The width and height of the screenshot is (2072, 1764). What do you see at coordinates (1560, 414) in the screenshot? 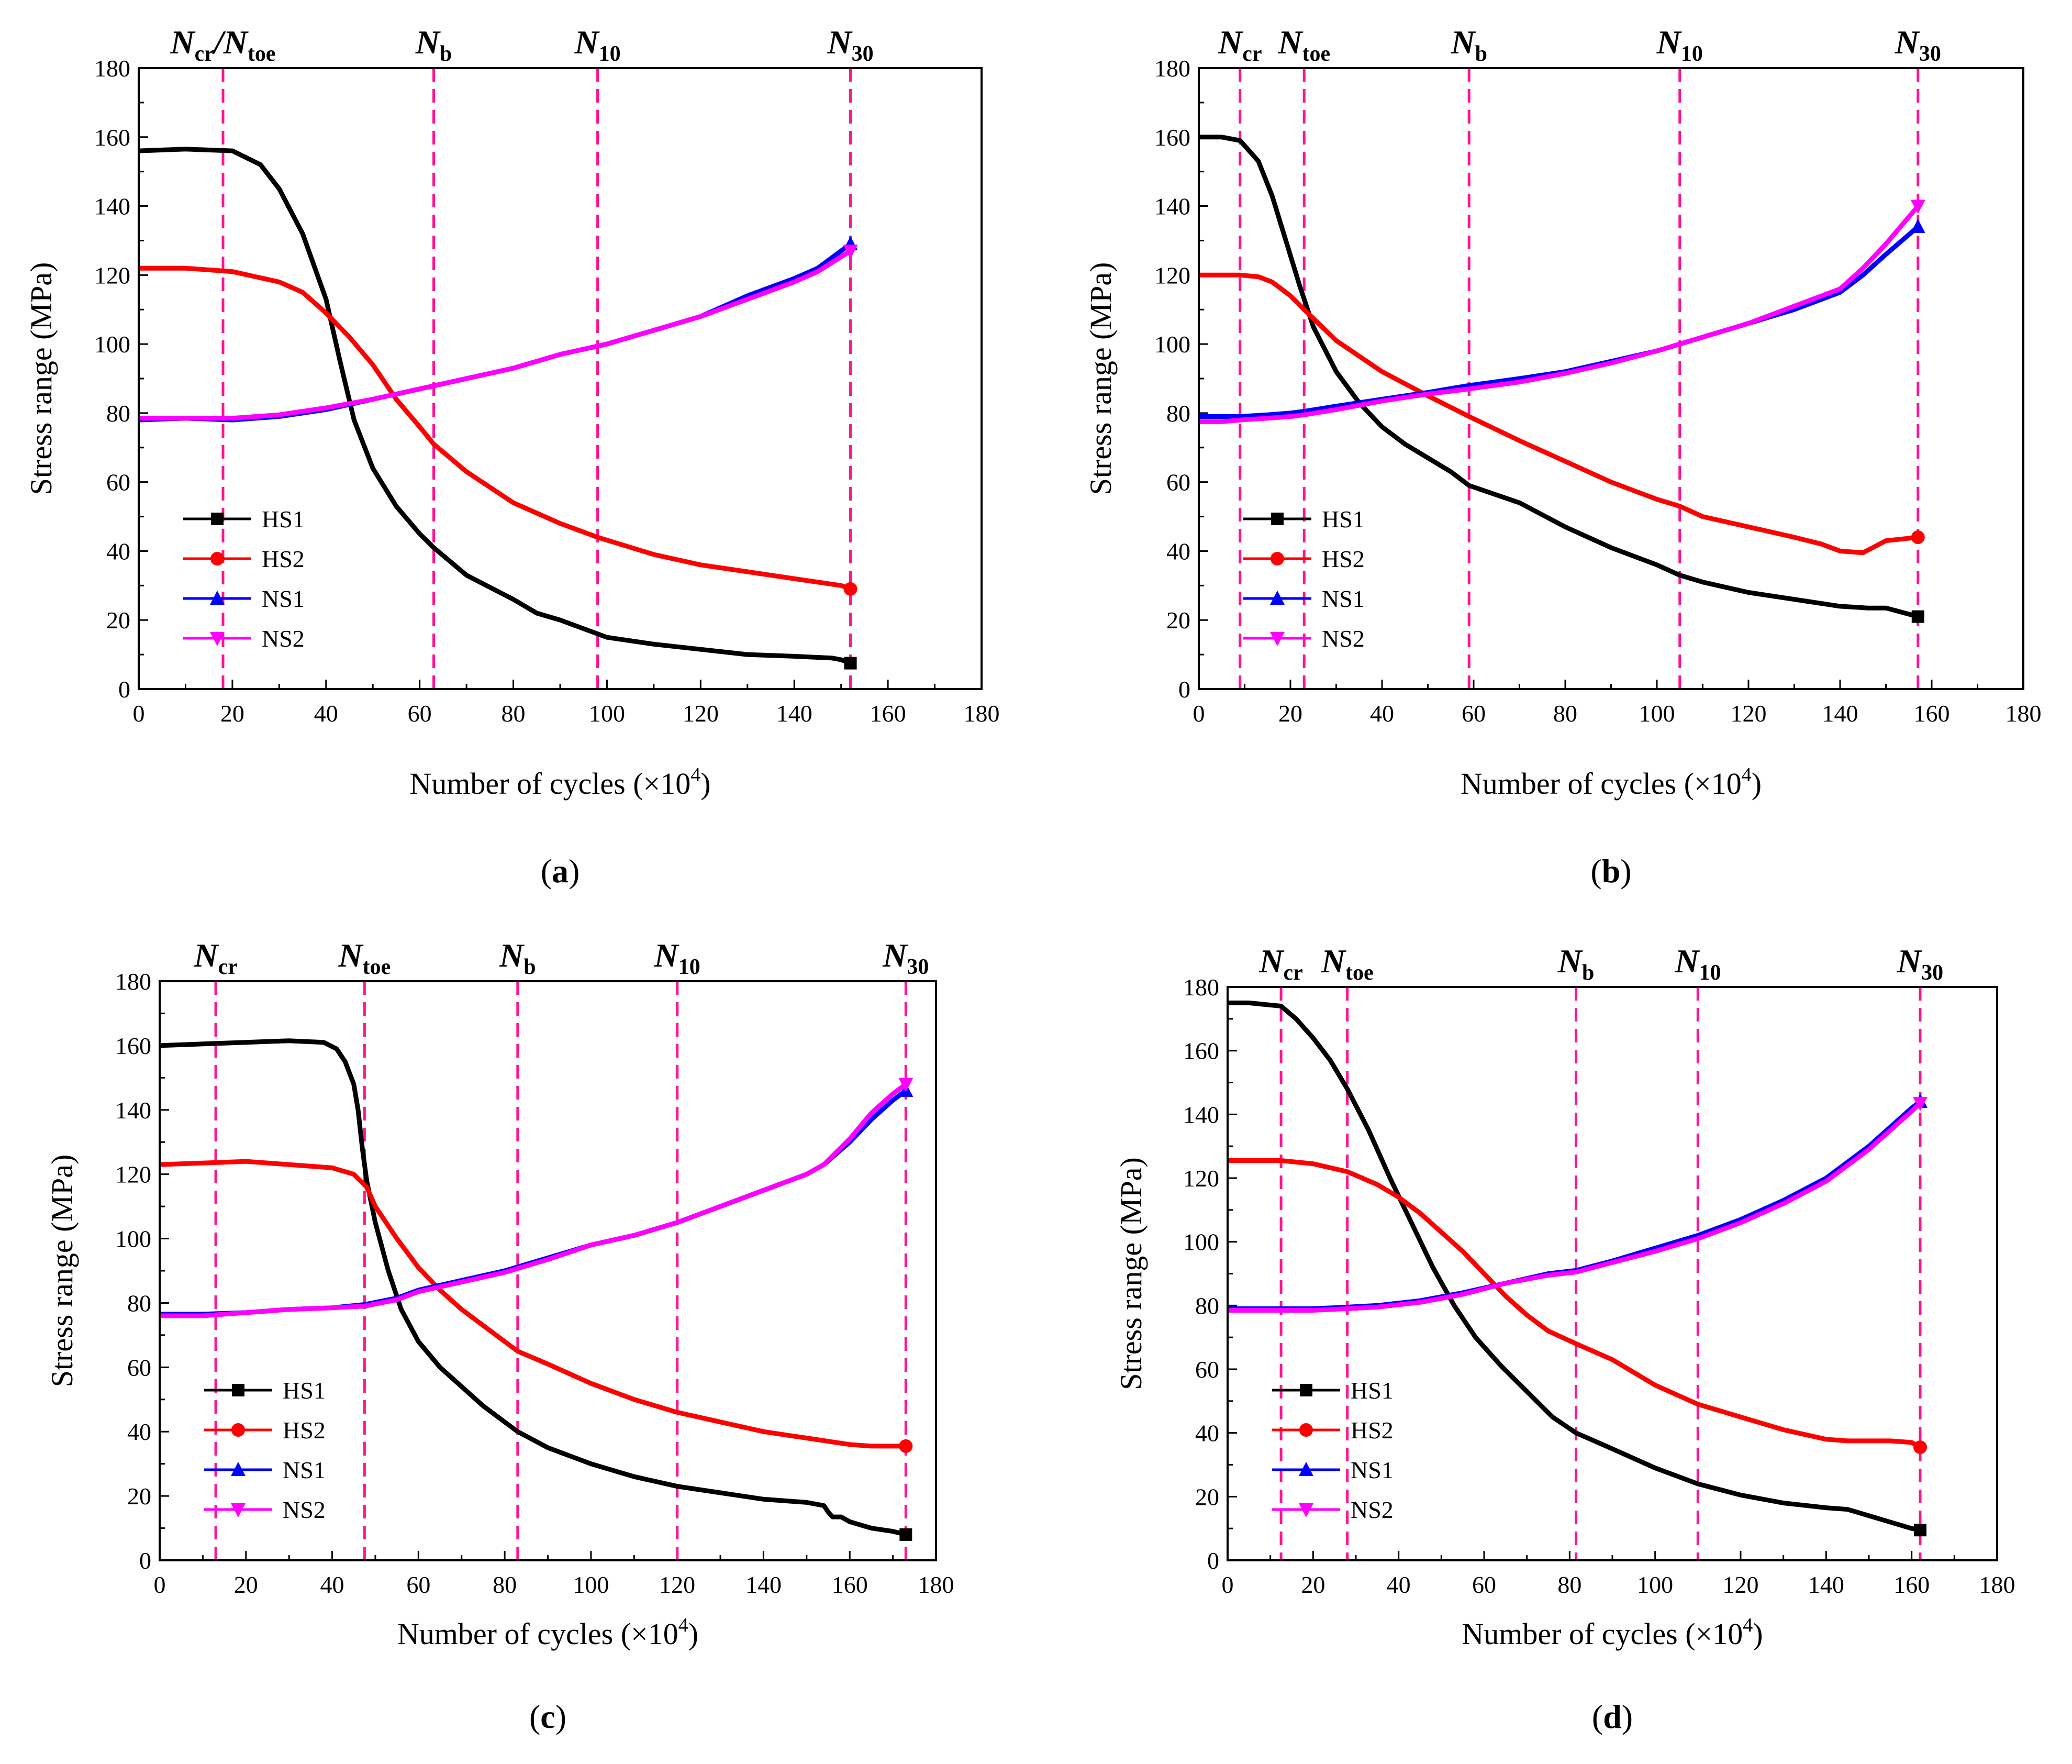
I see `series-line-hs2` at bounding box center [1560, 414].